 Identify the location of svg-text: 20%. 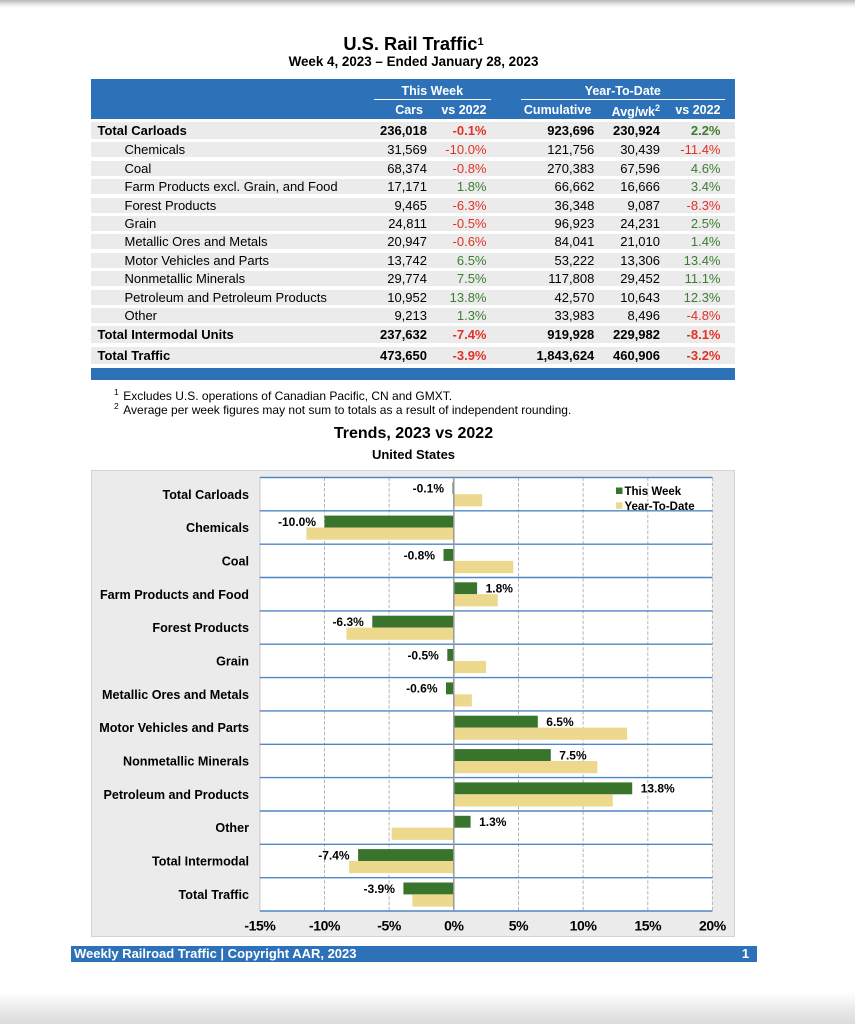
(713, 926).